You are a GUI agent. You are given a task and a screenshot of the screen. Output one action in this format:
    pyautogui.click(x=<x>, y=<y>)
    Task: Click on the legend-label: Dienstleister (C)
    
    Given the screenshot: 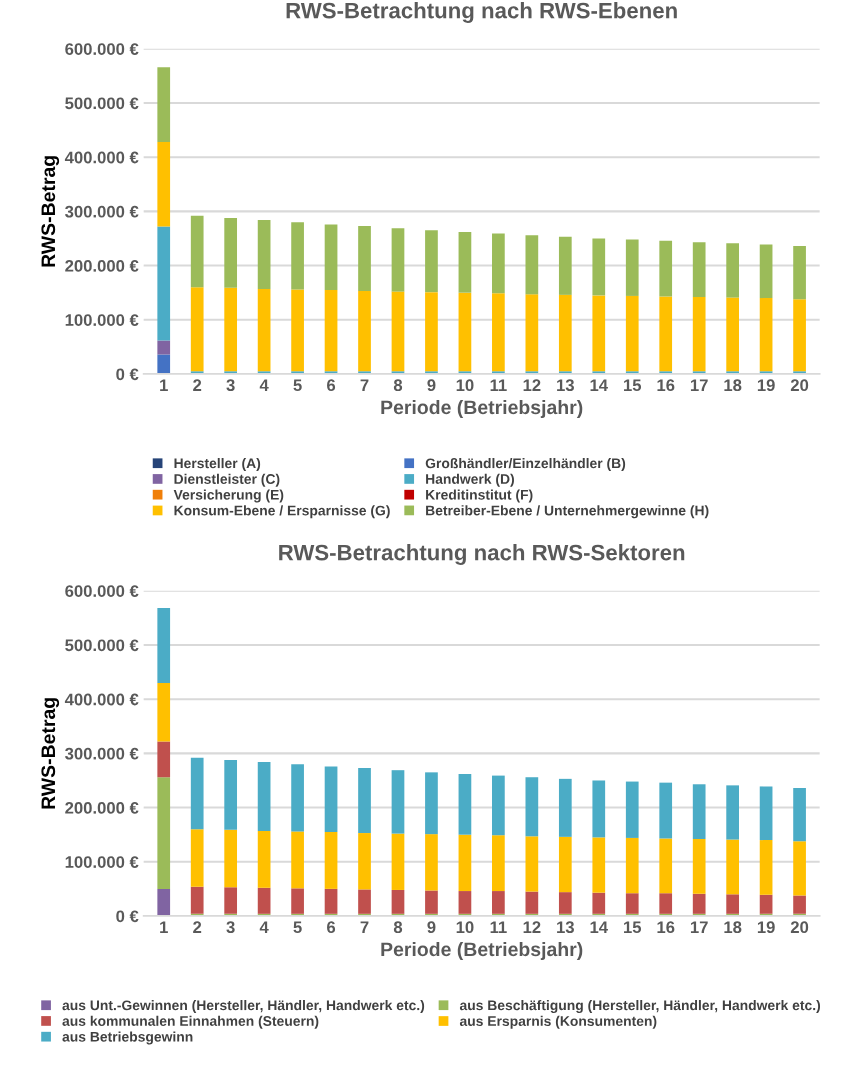 What is the action you would take?
    pyautogui.click(x=227, y=480)
    